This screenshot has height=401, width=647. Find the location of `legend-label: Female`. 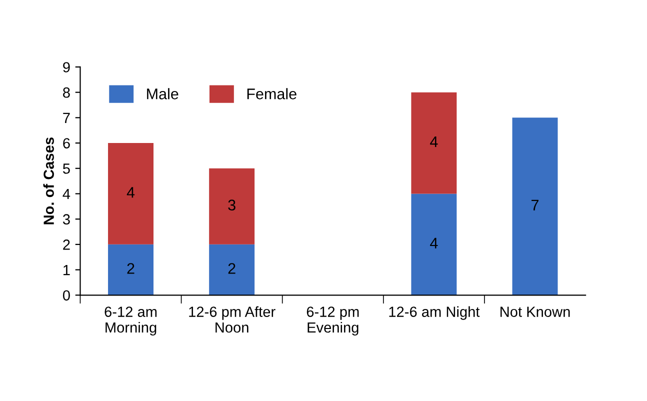

legend-label: Female is located at coordinates (271, 94).